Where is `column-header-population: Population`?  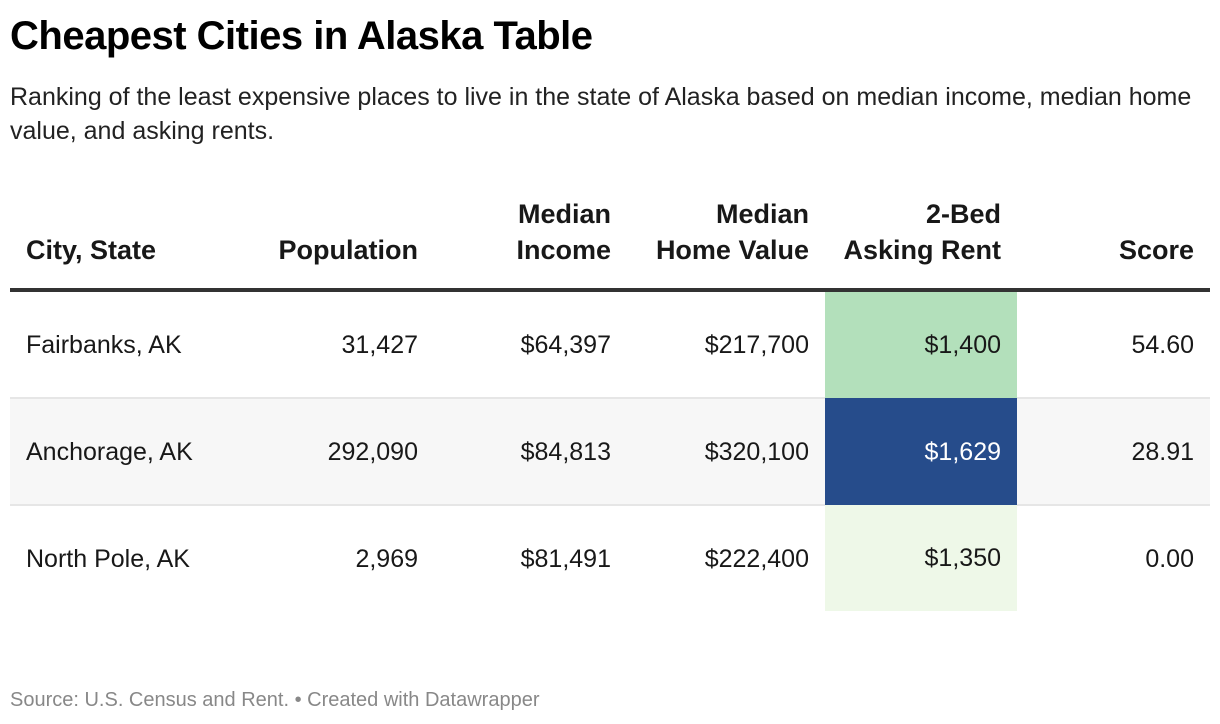 column-header-population: Population is located at coordinates (335, 244).